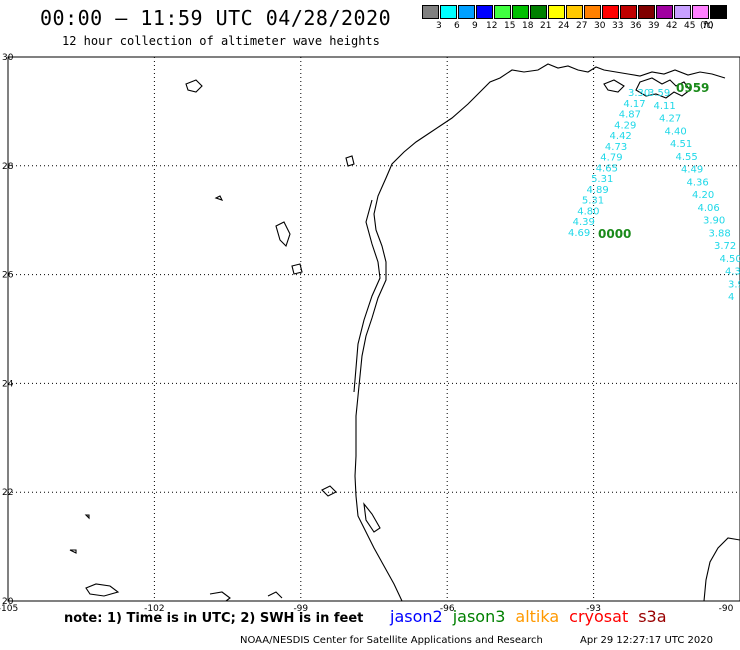 This screenshot has height=650, width=740. I want to click on legend-label: 27, so click(582, 26).